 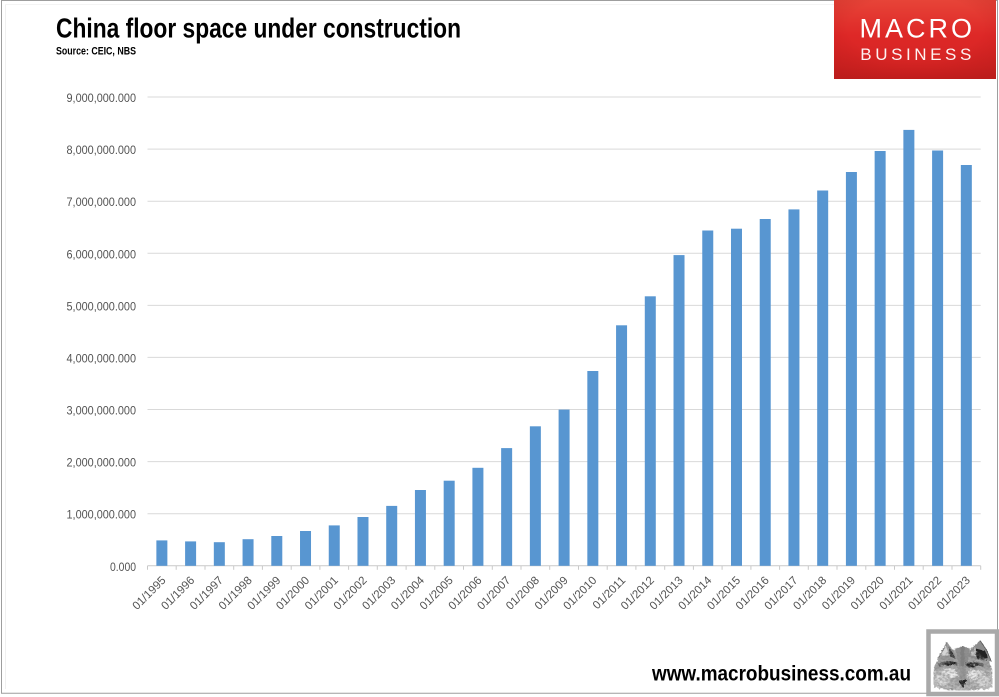 I want to click on svg-text: Source: CEIC, NBS, so click(x=96, y=52).